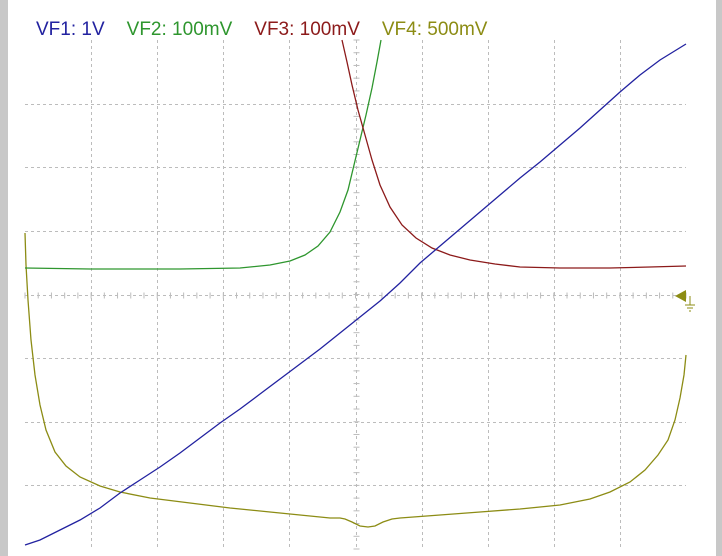 The image size is (722, 556). What do you see at coordinates (685, 301) in the screenshot?
I see `ground-marker-icon` at bounding box center [685, 301].